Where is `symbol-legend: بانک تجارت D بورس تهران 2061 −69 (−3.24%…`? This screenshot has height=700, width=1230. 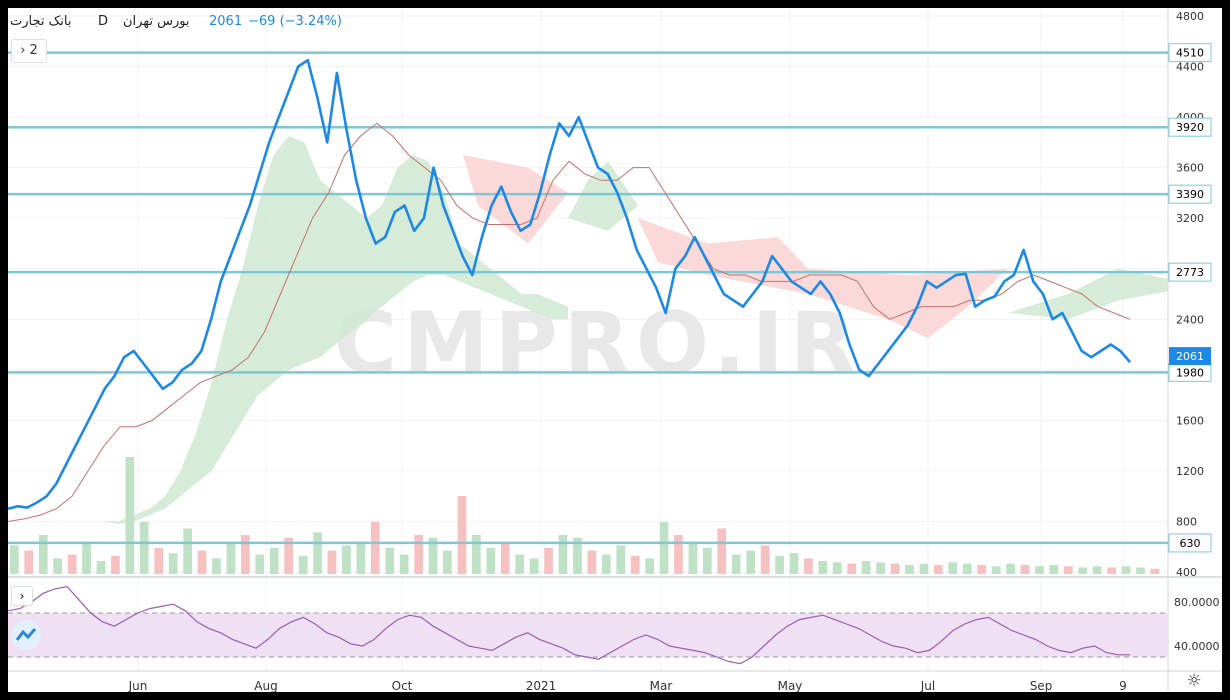 symbol-legend: بانک تجارت D بورس تهران 2061 −69 (−3.24%… is located at coordinates (175, 25).